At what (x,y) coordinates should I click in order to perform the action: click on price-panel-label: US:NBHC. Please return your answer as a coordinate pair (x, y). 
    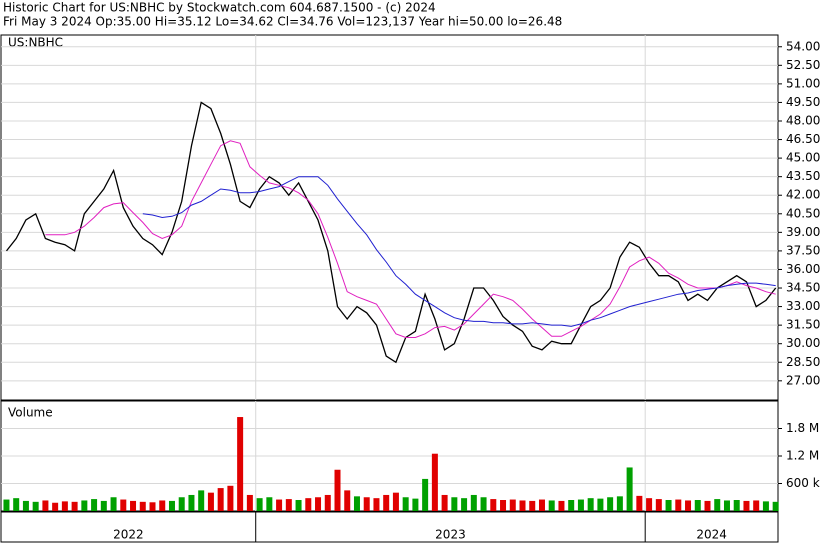
    Looking at the image, I should click on (35, 43).